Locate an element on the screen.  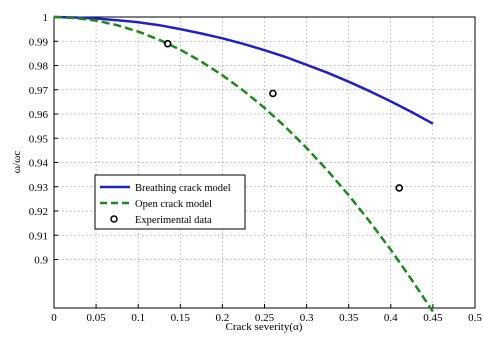
y-tick-label: 0.96 is located at coordinates (39, 115).